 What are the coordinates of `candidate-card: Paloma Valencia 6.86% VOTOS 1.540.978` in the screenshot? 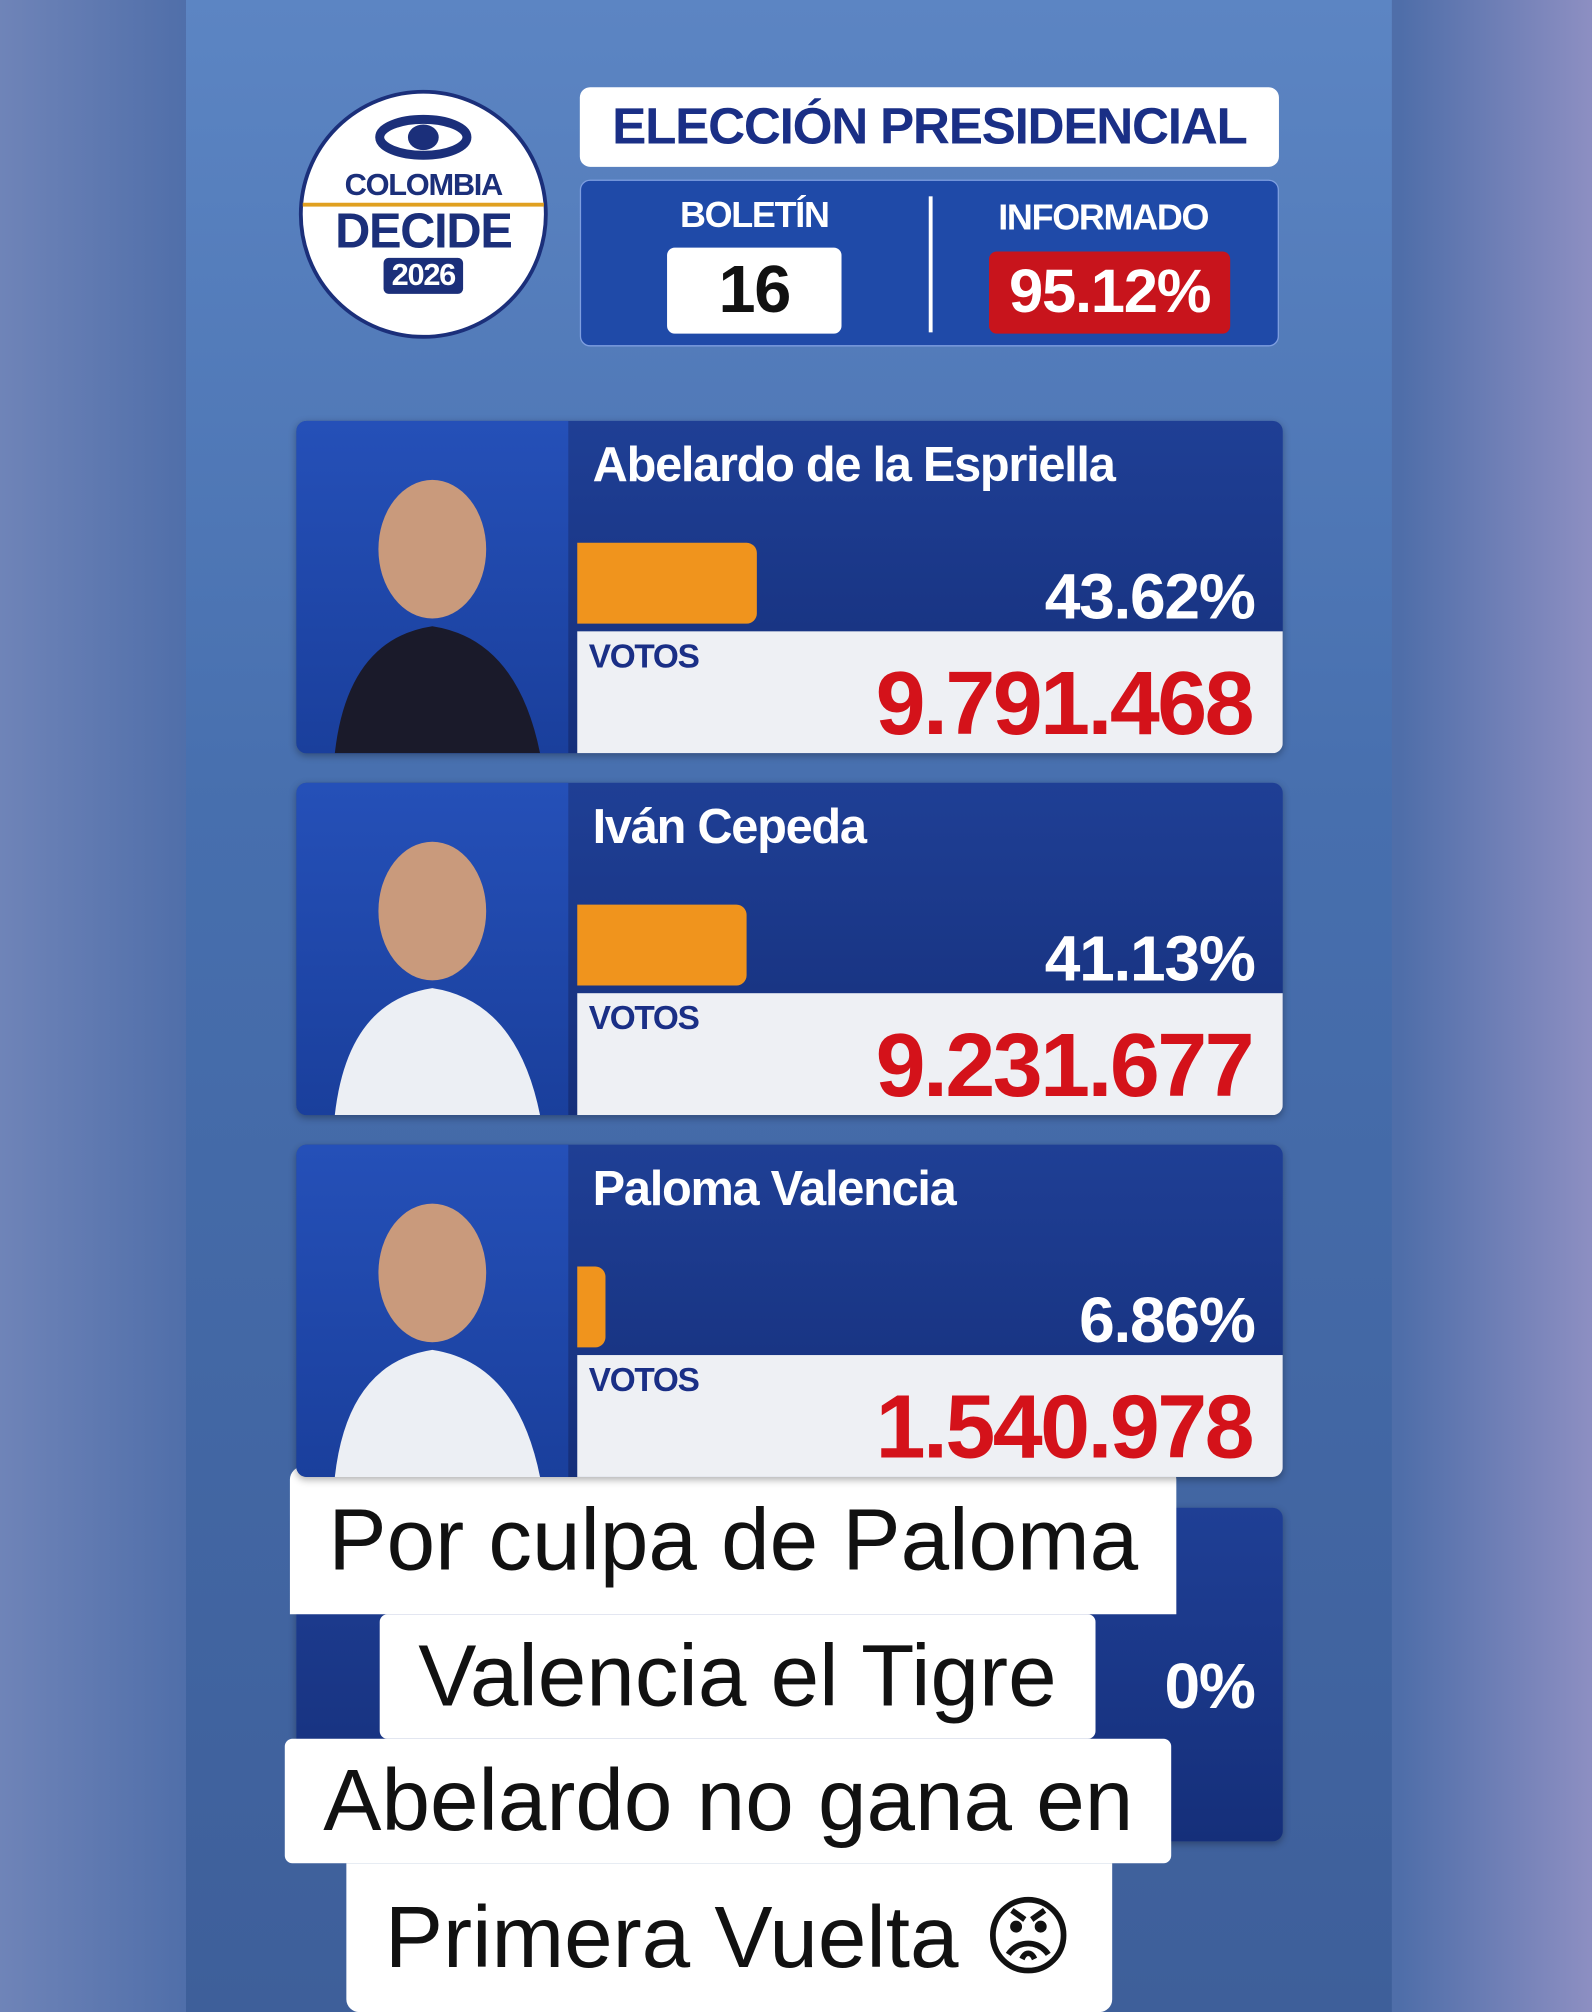 It's located at (789, 1310).